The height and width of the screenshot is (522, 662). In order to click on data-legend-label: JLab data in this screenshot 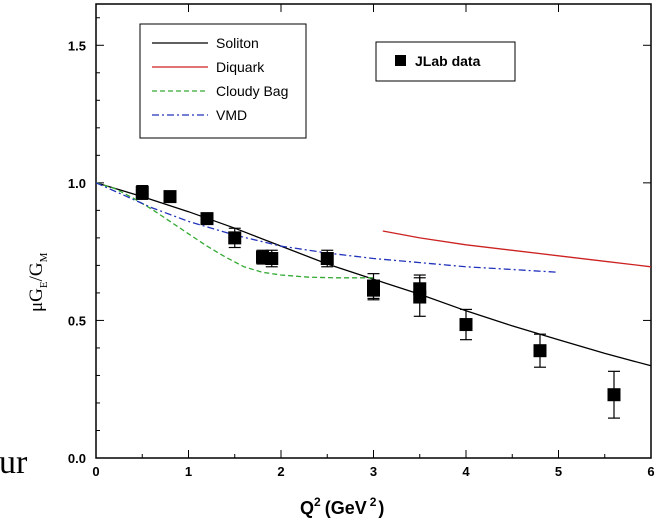, I will do `click(448, 61)`.